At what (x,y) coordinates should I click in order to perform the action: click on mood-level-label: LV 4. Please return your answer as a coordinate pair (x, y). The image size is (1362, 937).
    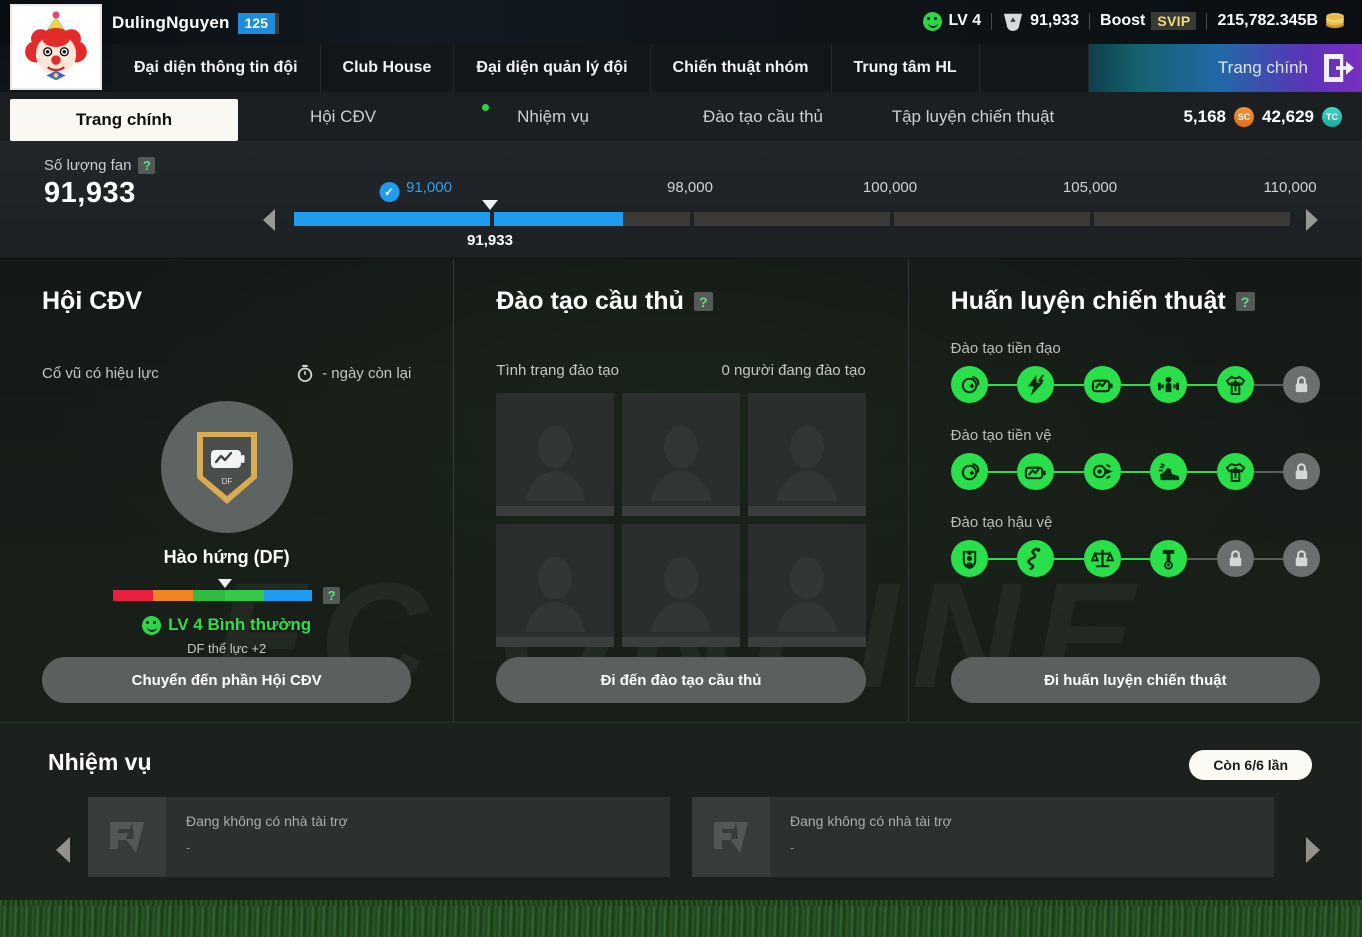
    Looking at the image, I should click on (965, 20).